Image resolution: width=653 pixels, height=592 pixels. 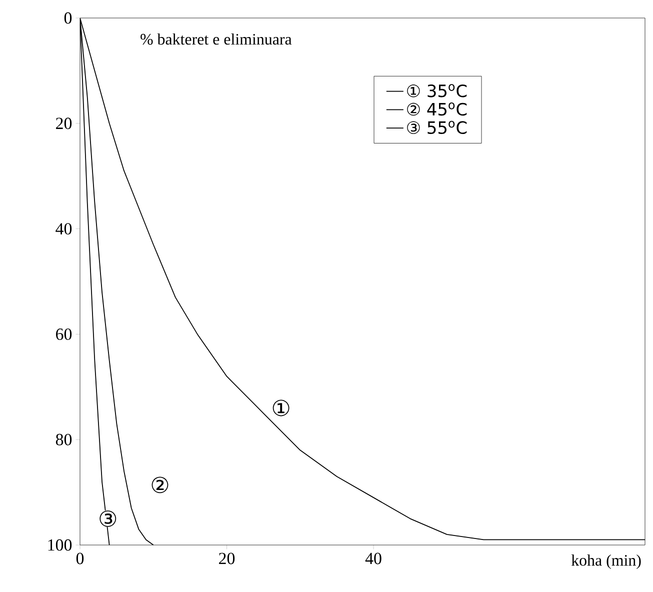 I want to click on y-tick-label: 60, so click(x=64, y=334).